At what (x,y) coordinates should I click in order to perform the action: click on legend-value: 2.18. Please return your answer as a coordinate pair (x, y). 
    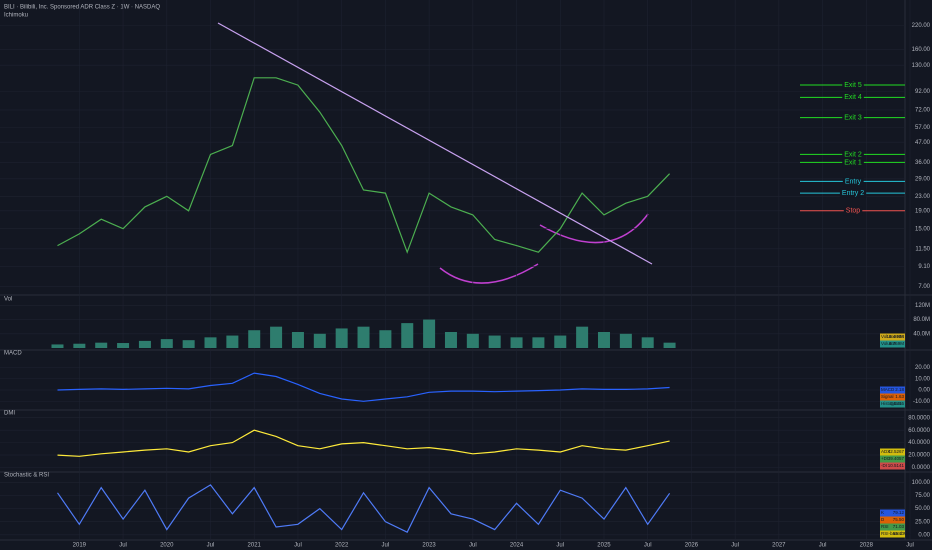
    Looking at the image, I should click on (899, 389).